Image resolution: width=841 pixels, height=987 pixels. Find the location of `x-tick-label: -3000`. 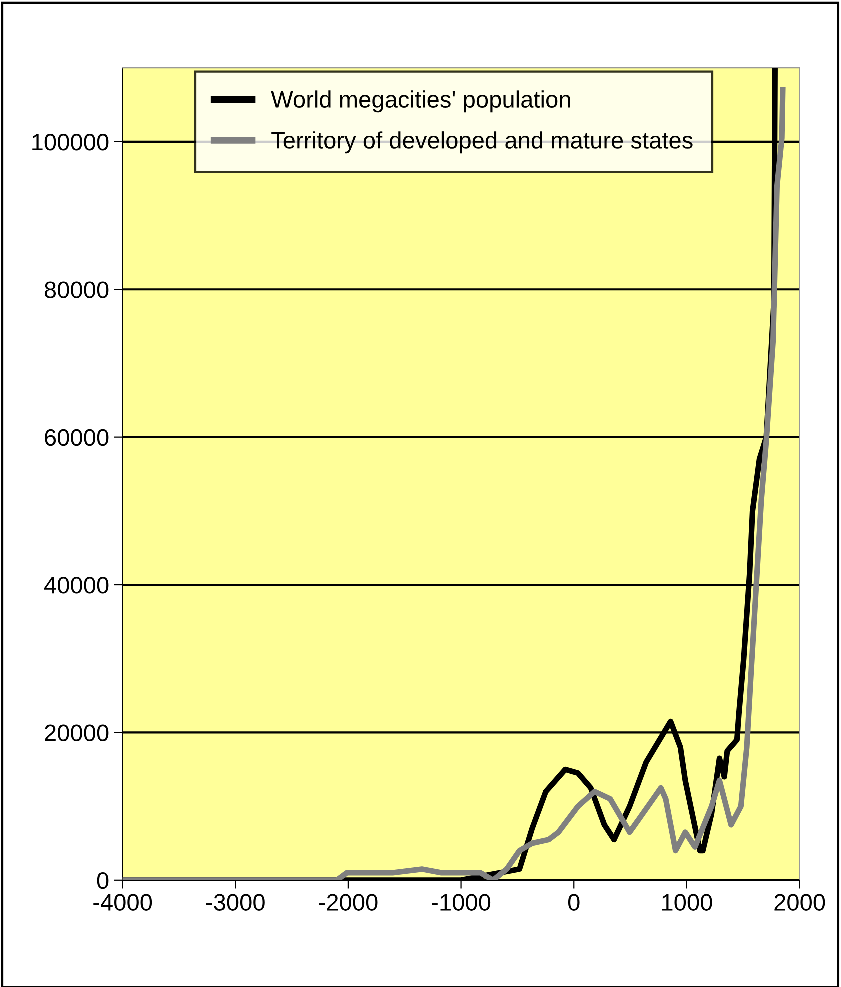

x-tick-label: -3000 is located at coordinates (235, 902).